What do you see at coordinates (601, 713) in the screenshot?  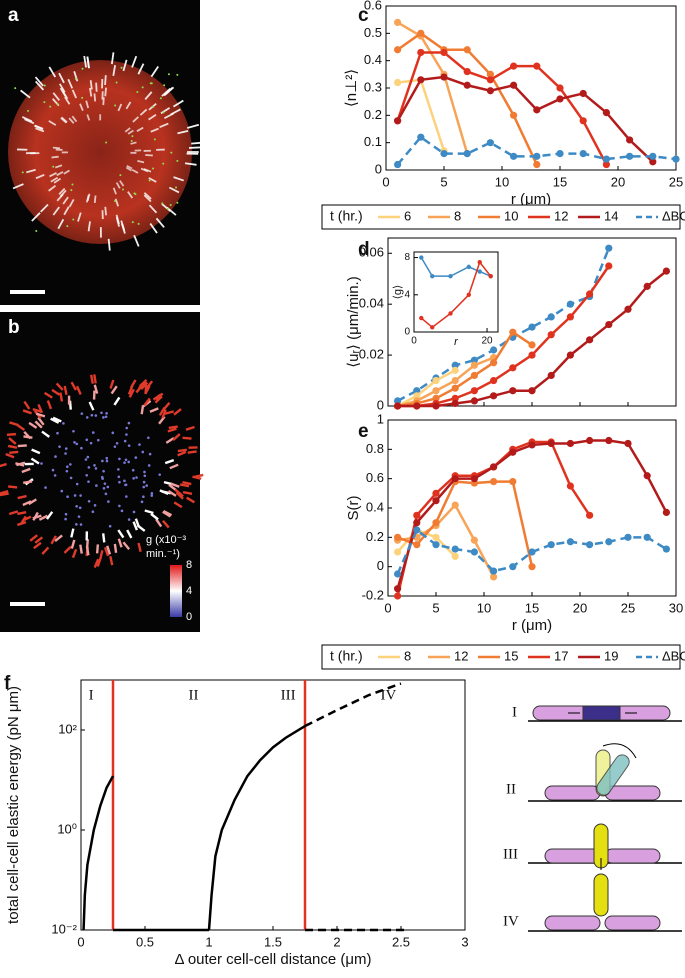 I see `overlap` at bounding box center [601, 713].